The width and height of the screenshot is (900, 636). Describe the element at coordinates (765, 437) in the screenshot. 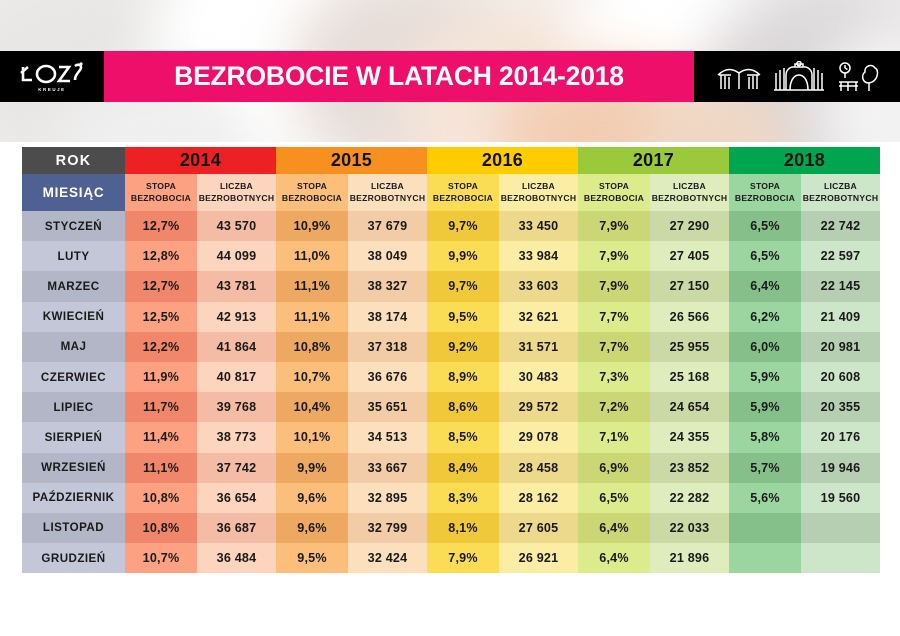

I see `rate-cell-2018: 5,8%` at that location.